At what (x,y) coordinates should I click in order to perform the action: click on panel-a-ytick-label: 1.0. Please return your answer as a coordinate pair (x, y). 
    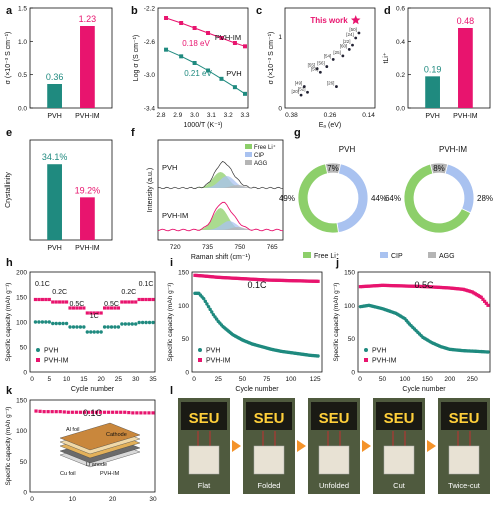
    Looking at the image, I should click on (22, 42).